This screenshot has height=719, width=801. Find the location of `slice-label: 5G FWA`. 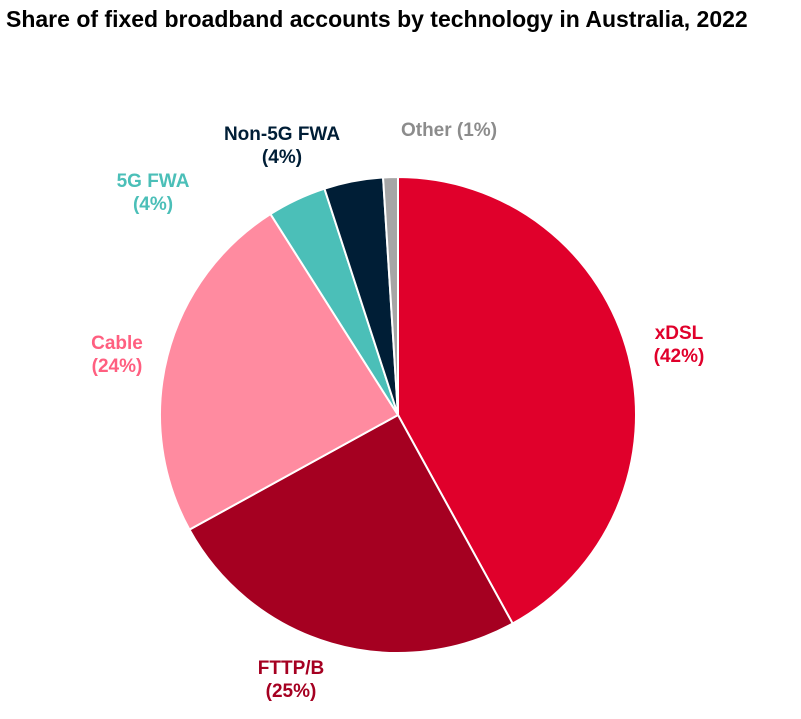

slice-label: 5G FWA is located at coordinates (153, 181).